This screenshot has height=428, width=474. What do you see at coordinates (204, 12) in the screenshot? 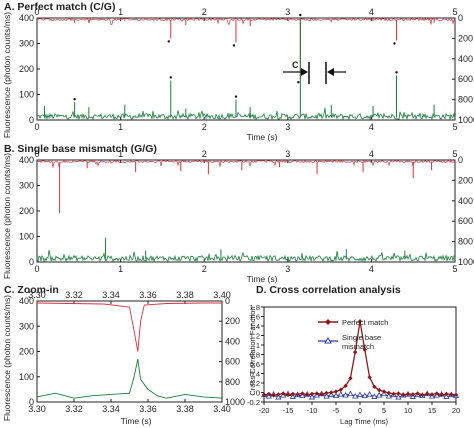
I see `x-tick-label-top: 2` at bounding box center [204, 12].